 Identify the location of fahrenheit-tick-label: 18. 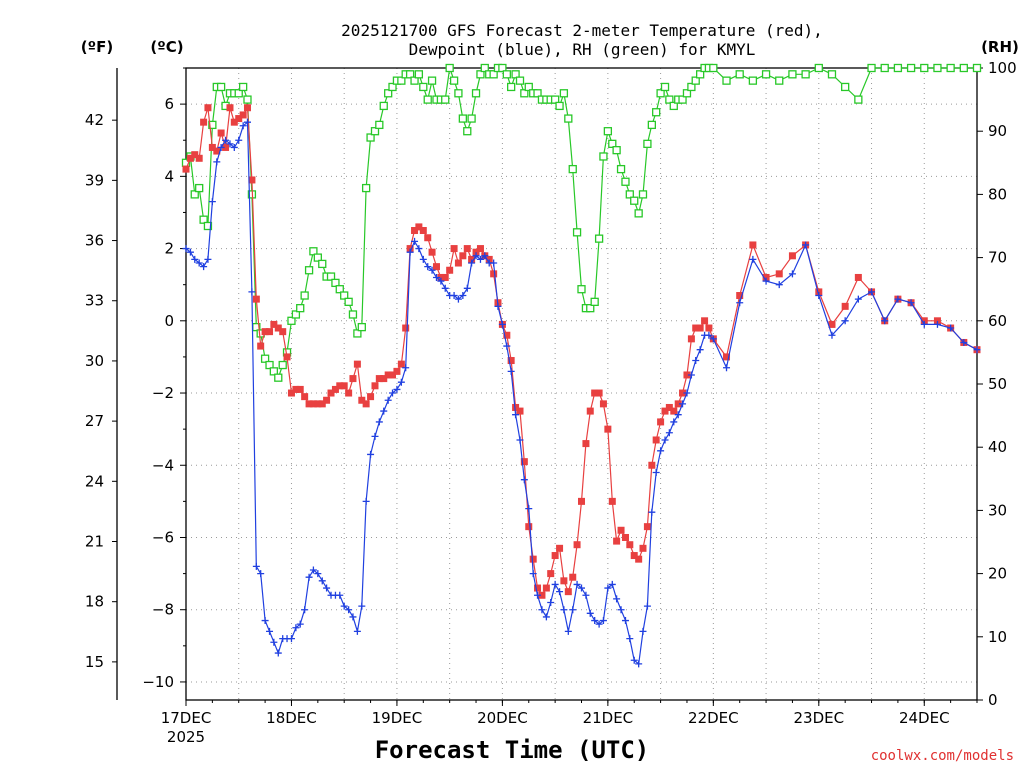
(94, 602).